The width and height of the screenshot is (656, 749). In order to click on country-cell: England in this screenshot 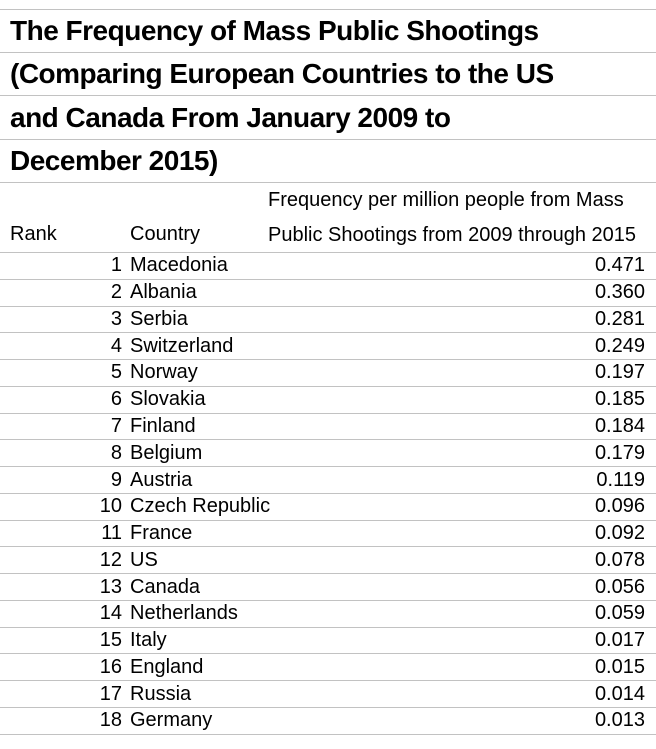, I will do `click(167, 666)`.